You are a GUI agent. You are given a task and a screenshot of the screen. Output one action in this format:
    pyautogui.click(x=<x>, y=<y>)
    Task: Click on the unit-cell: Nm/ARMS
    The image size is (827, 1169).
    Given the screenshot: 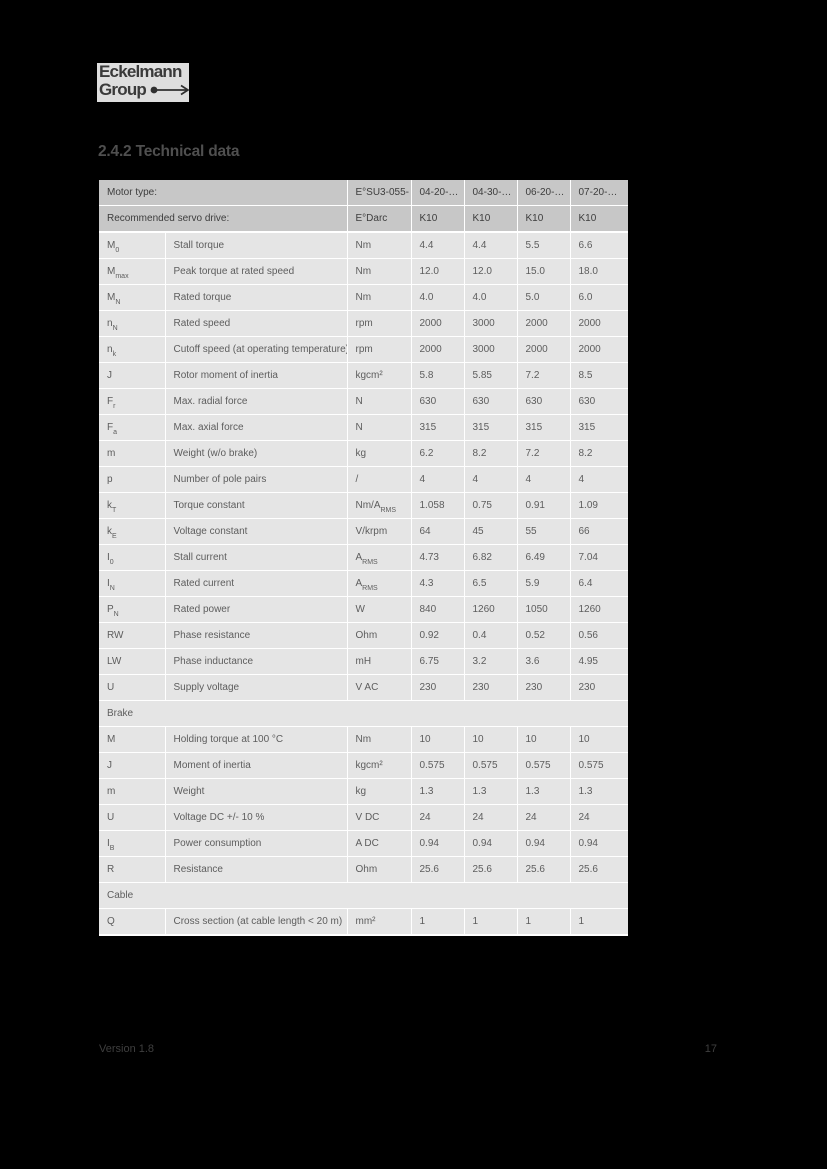 What is the action you would take?
    pyautogui.click(x=379, y=505)
    